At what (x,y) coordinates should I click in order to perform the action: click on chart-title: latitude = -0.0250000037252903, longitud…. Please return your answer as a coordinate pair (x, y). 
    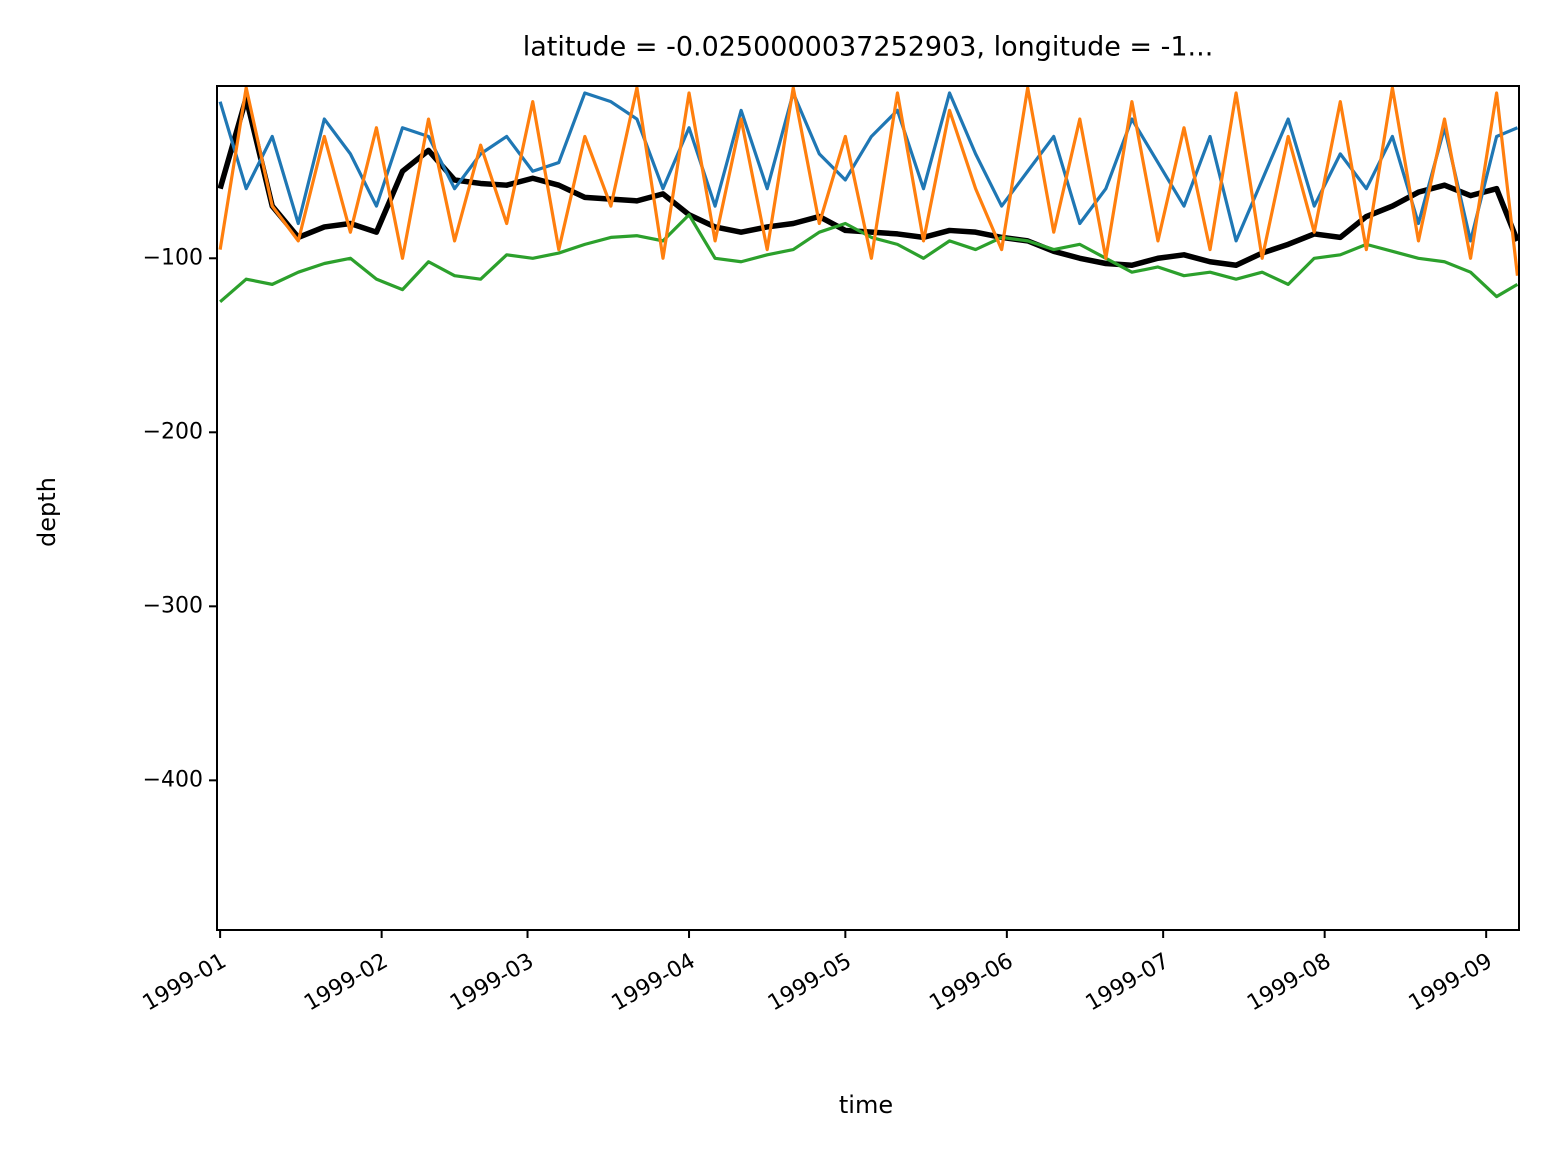
    Looking at the image, I should click on (868, 47).